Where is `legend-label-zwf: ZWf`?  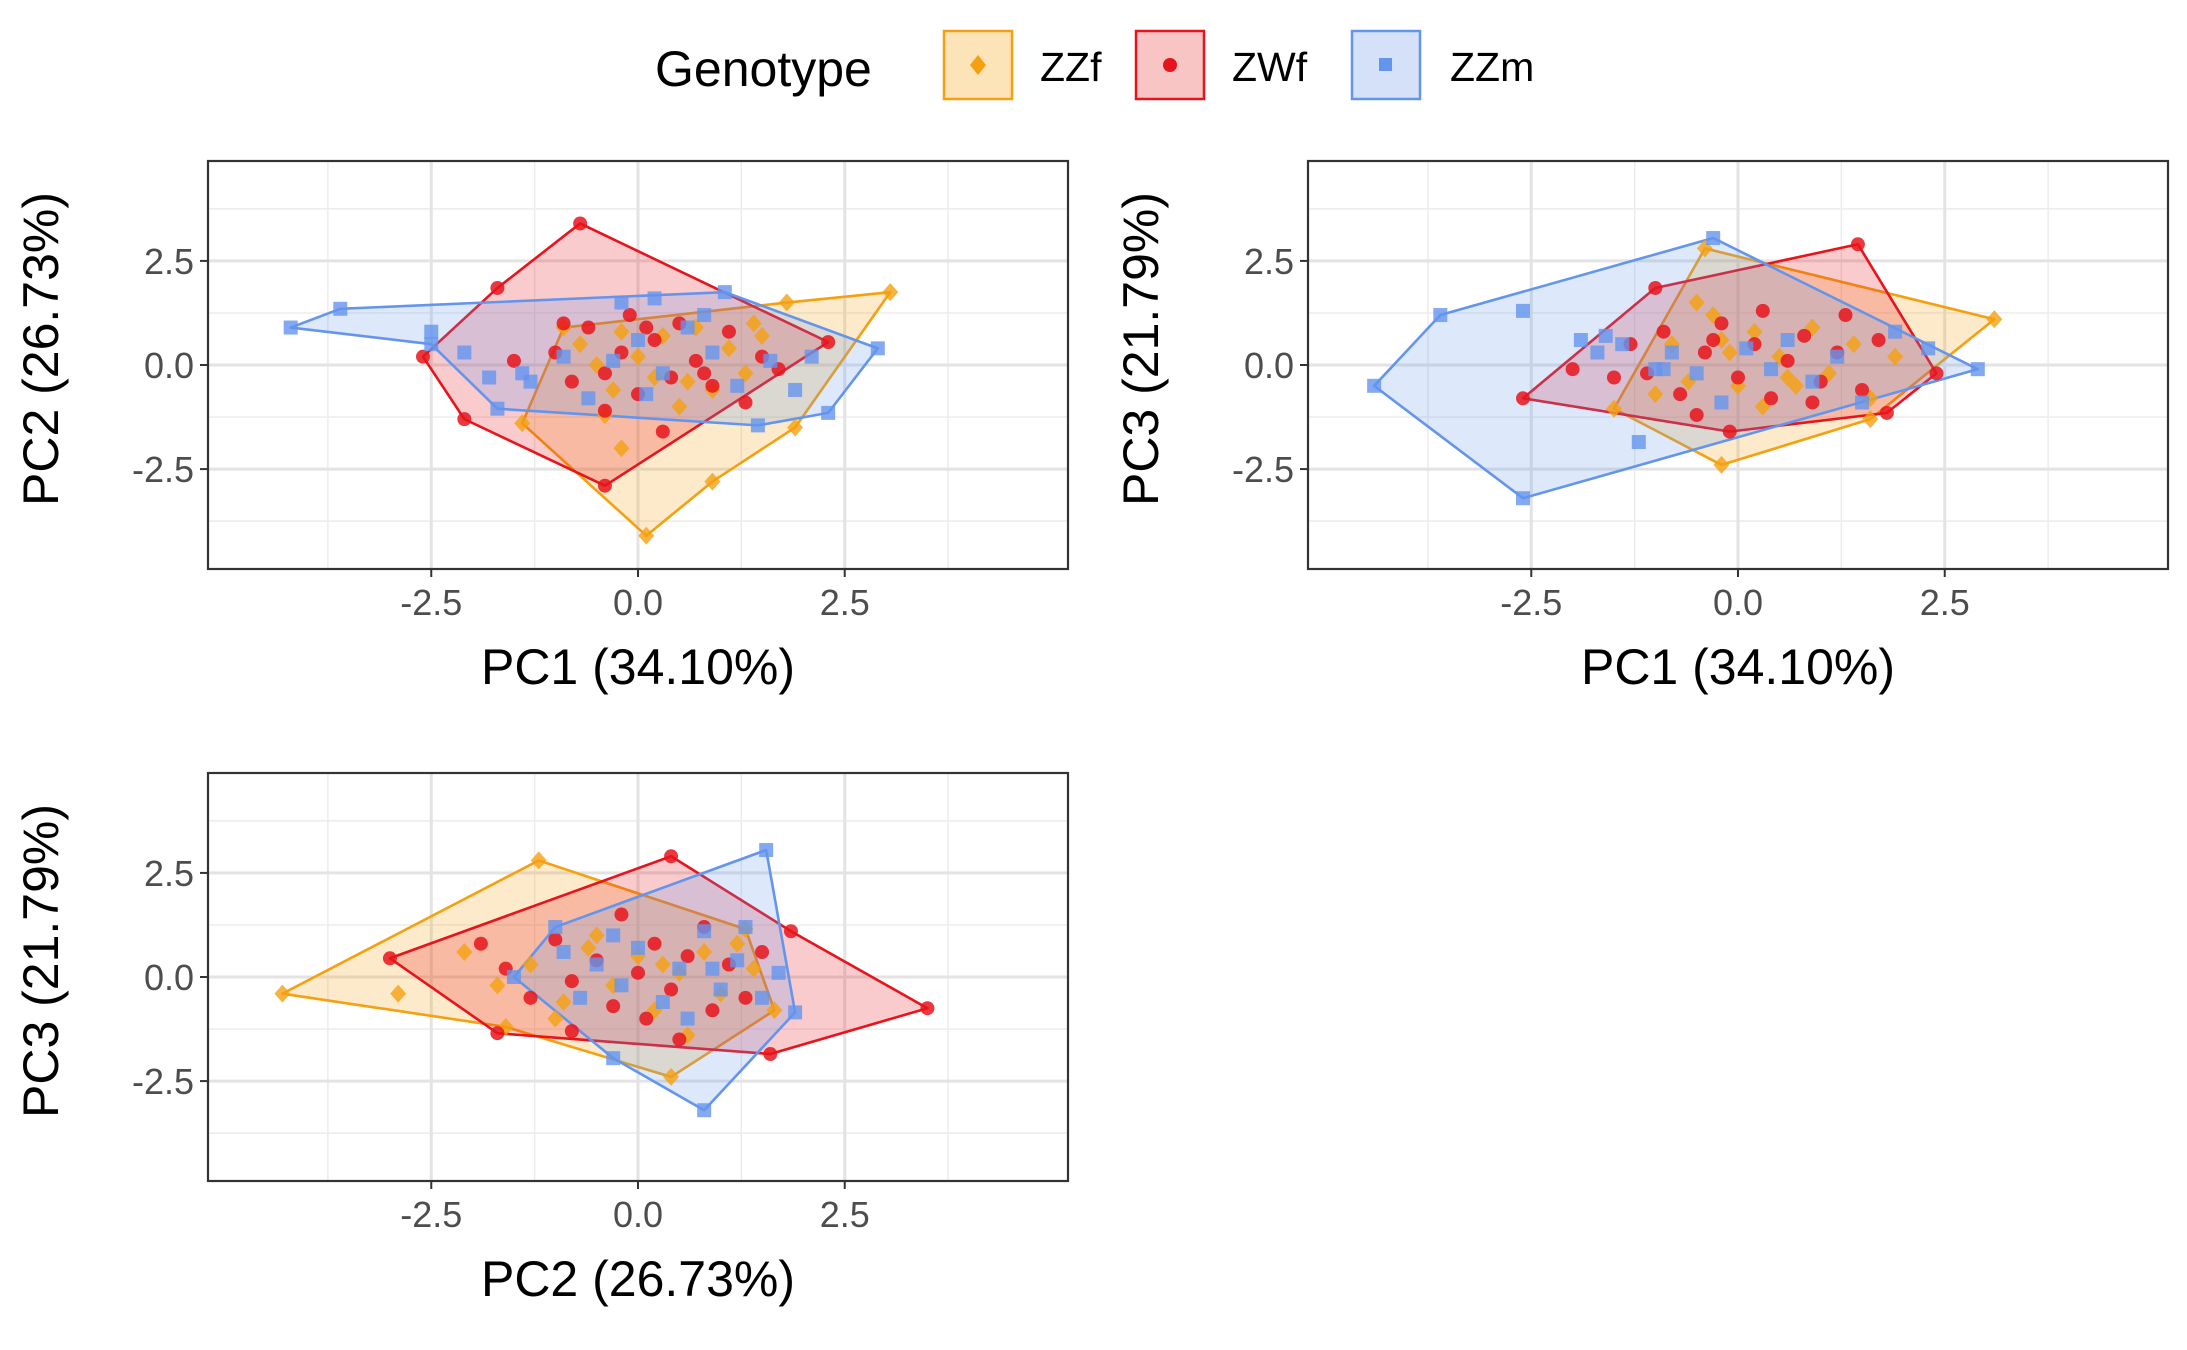 legend-label-zwf: ZWf is located at coordinates (1270, 67).